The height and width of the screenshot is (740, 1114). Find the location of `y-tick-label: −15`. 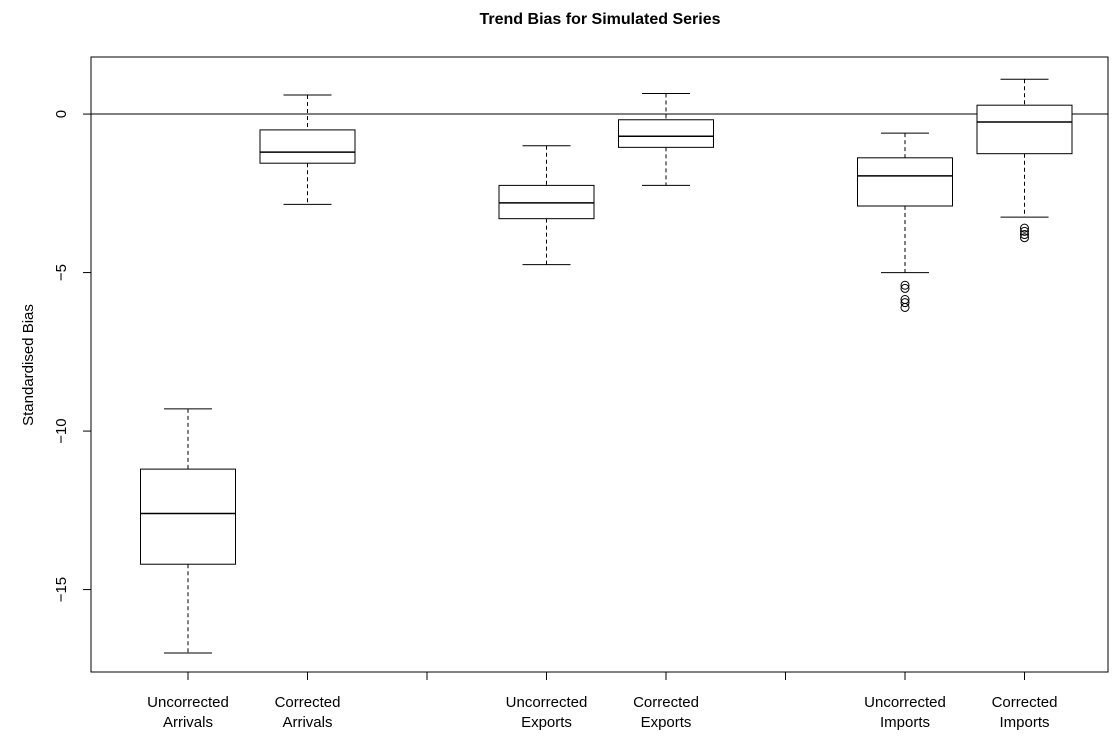

y-tick-label: −15 is located at coordinates (61, 589).